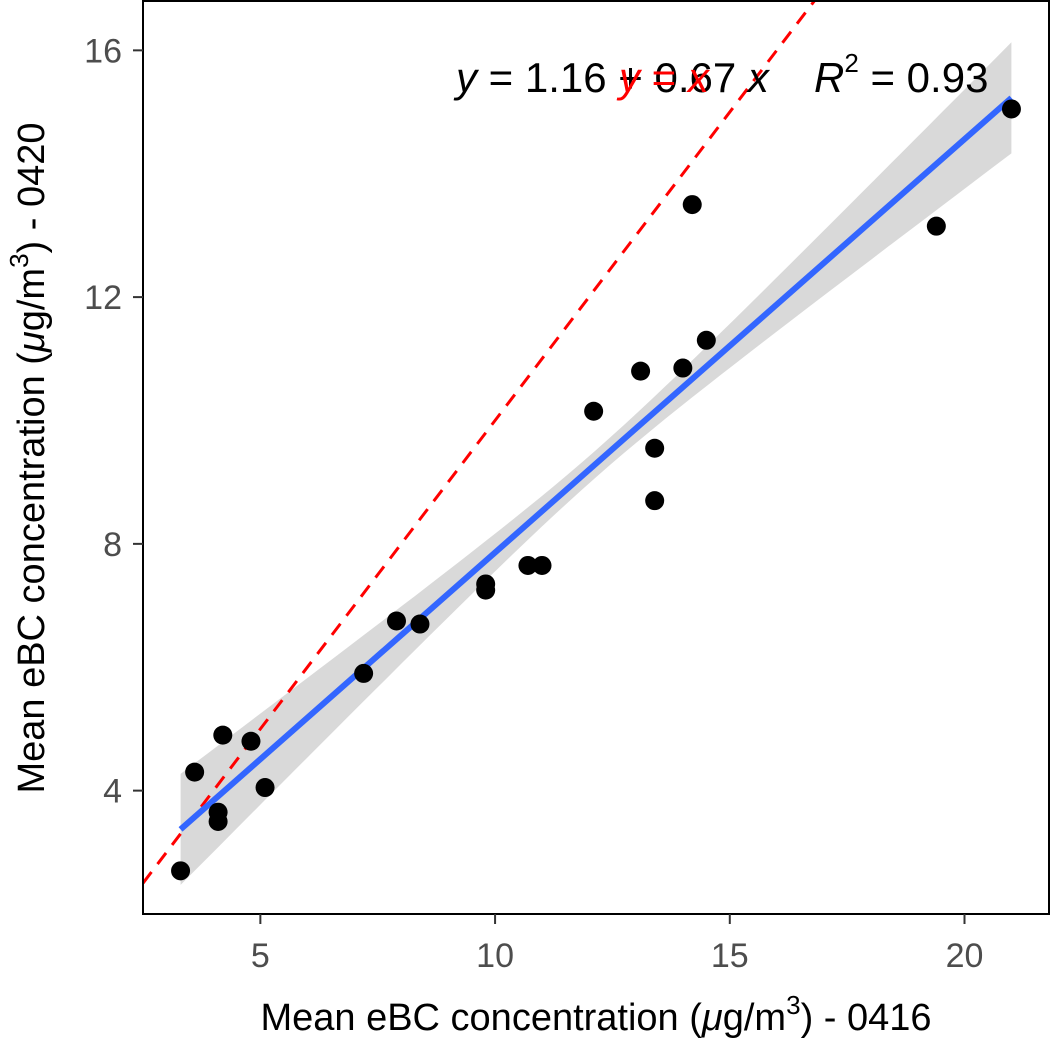 The width and height of the screenshot is (1051, 1051). I want to click on r-squared-annotation: R2 = 0.93, so click(901, 74).